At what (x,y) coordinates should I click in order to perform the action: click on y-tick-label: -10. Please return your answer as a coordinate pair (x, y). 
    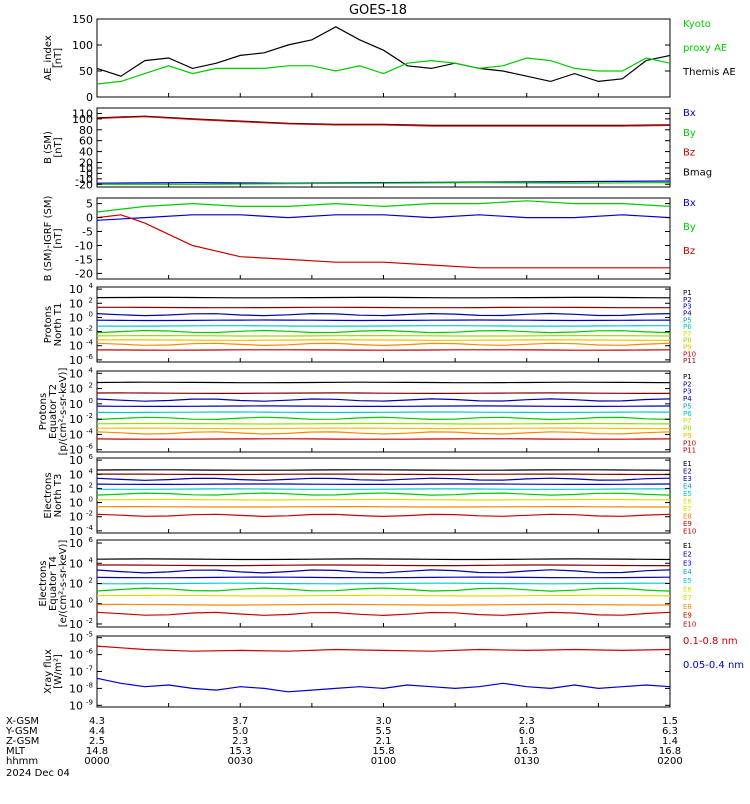
    Looking at the image, I should click on (84, 245).